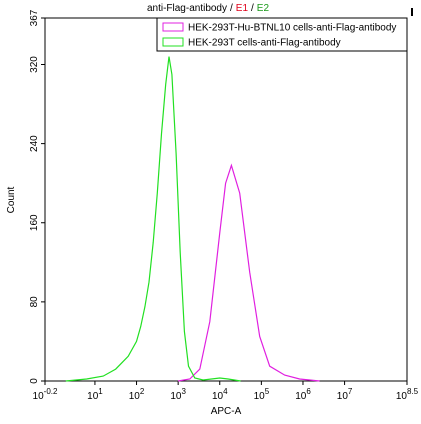  I want to click on x-tick-label: 10³, so click(178, 394).